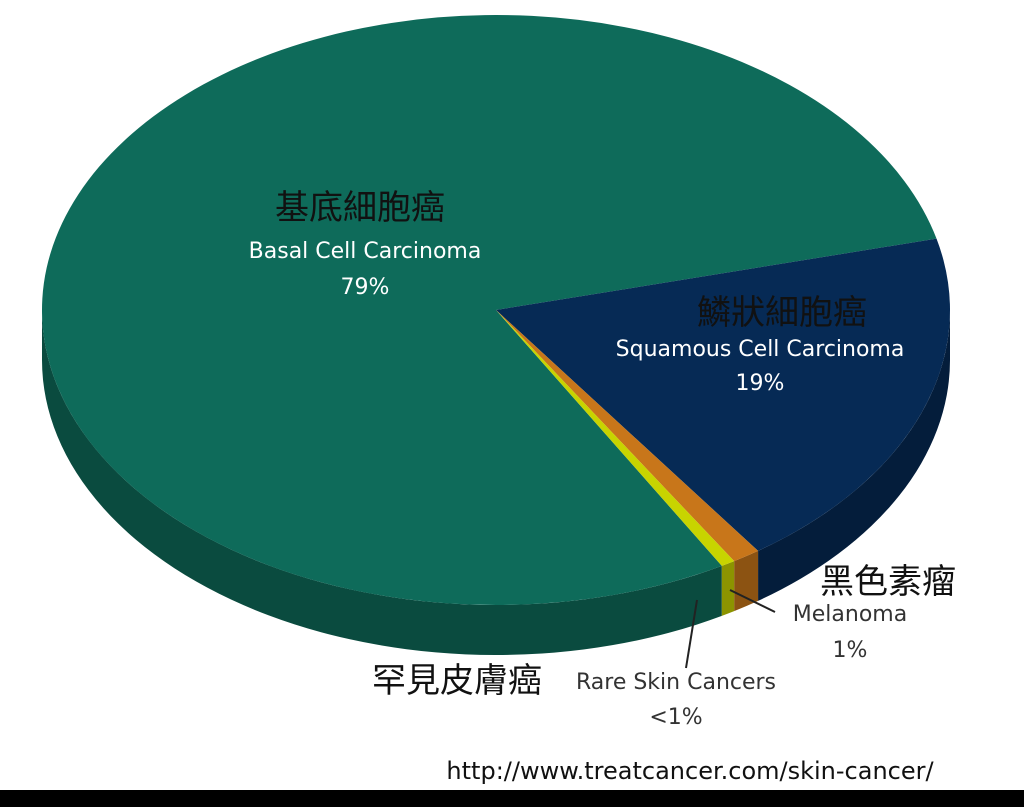 This screenshot has height=807, width=1024. Describe the element at coordinates (690, 771) in the screenshot. I see `source: http://www.treatcancer.com/skin-cancer/` at that location.